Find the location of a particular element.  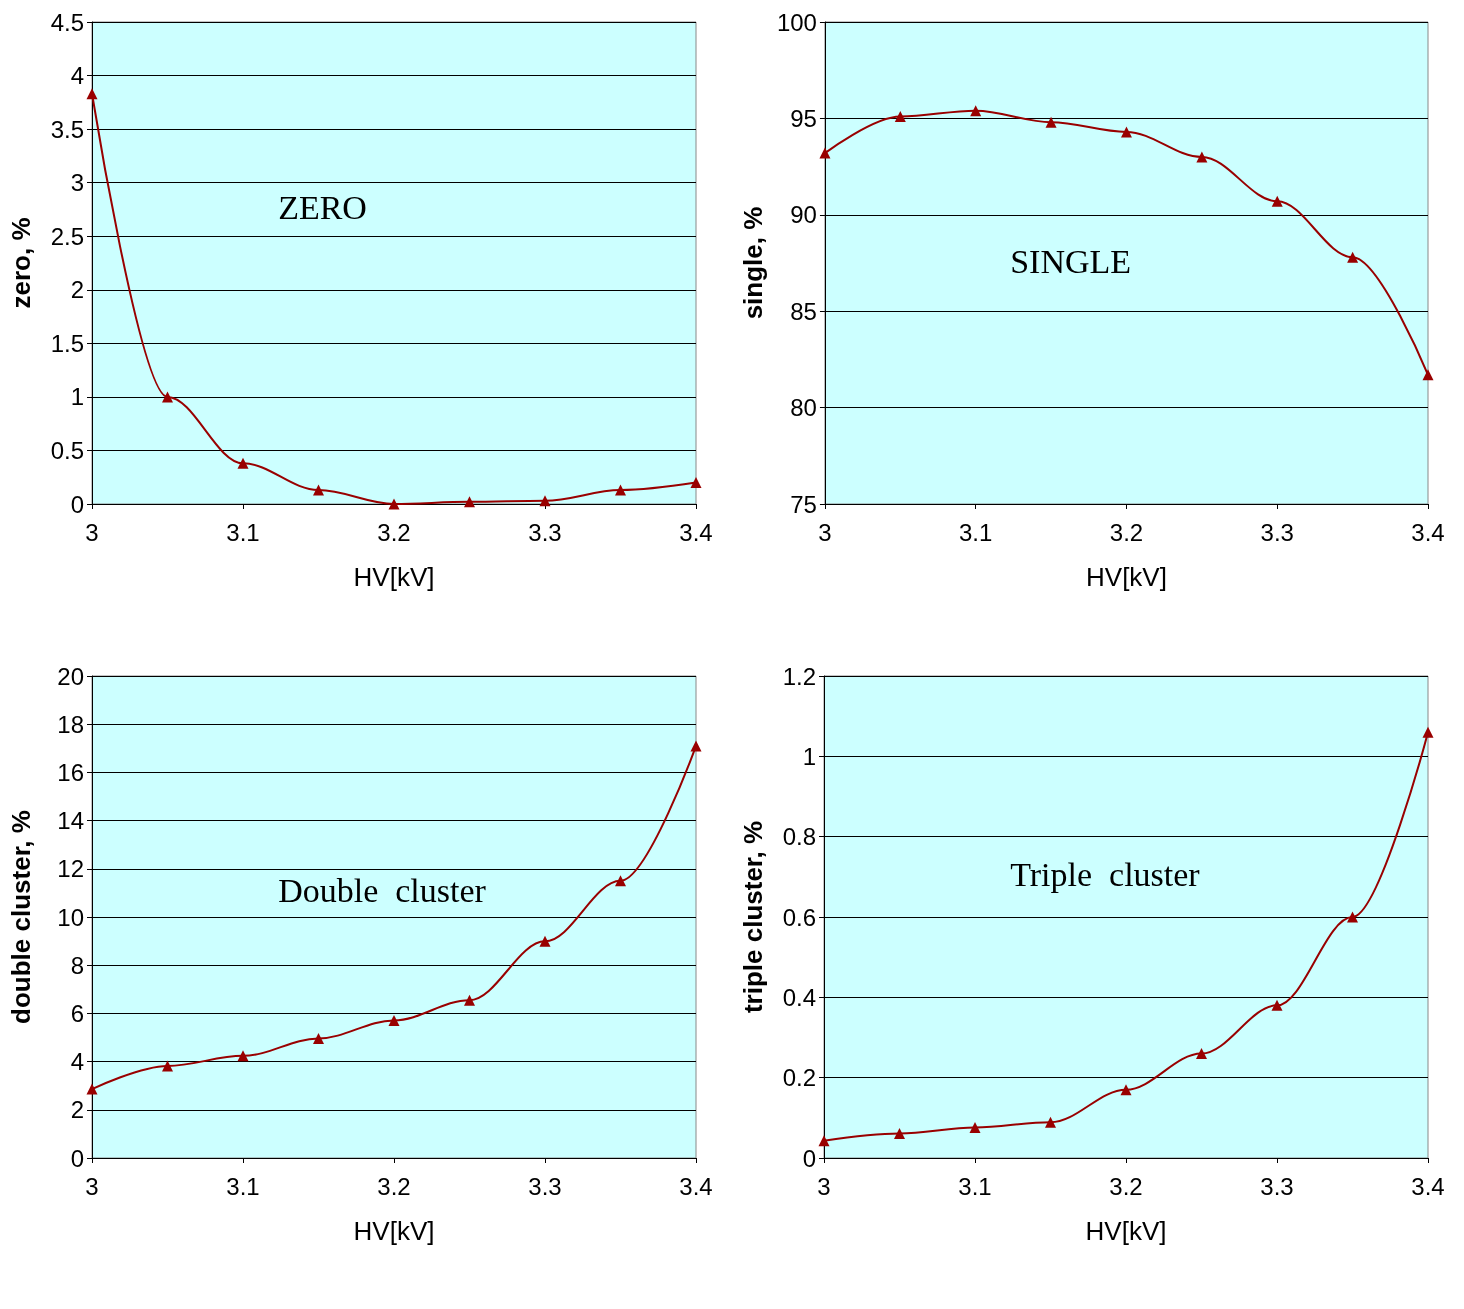

y-tick-label: 3.5 is located at coordinates (67, 129).